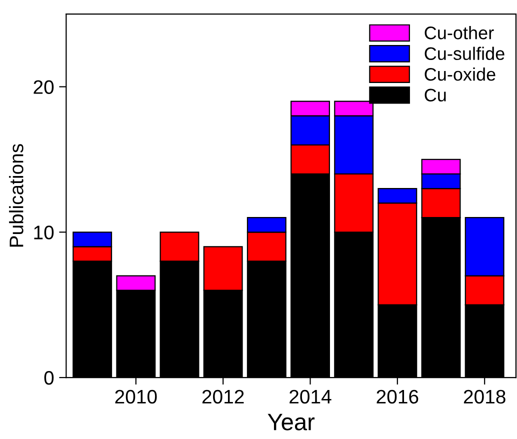  Describe the element at coordinates (136, 397) in the screenshot. I see `x-tick-label: 2010` at that location.